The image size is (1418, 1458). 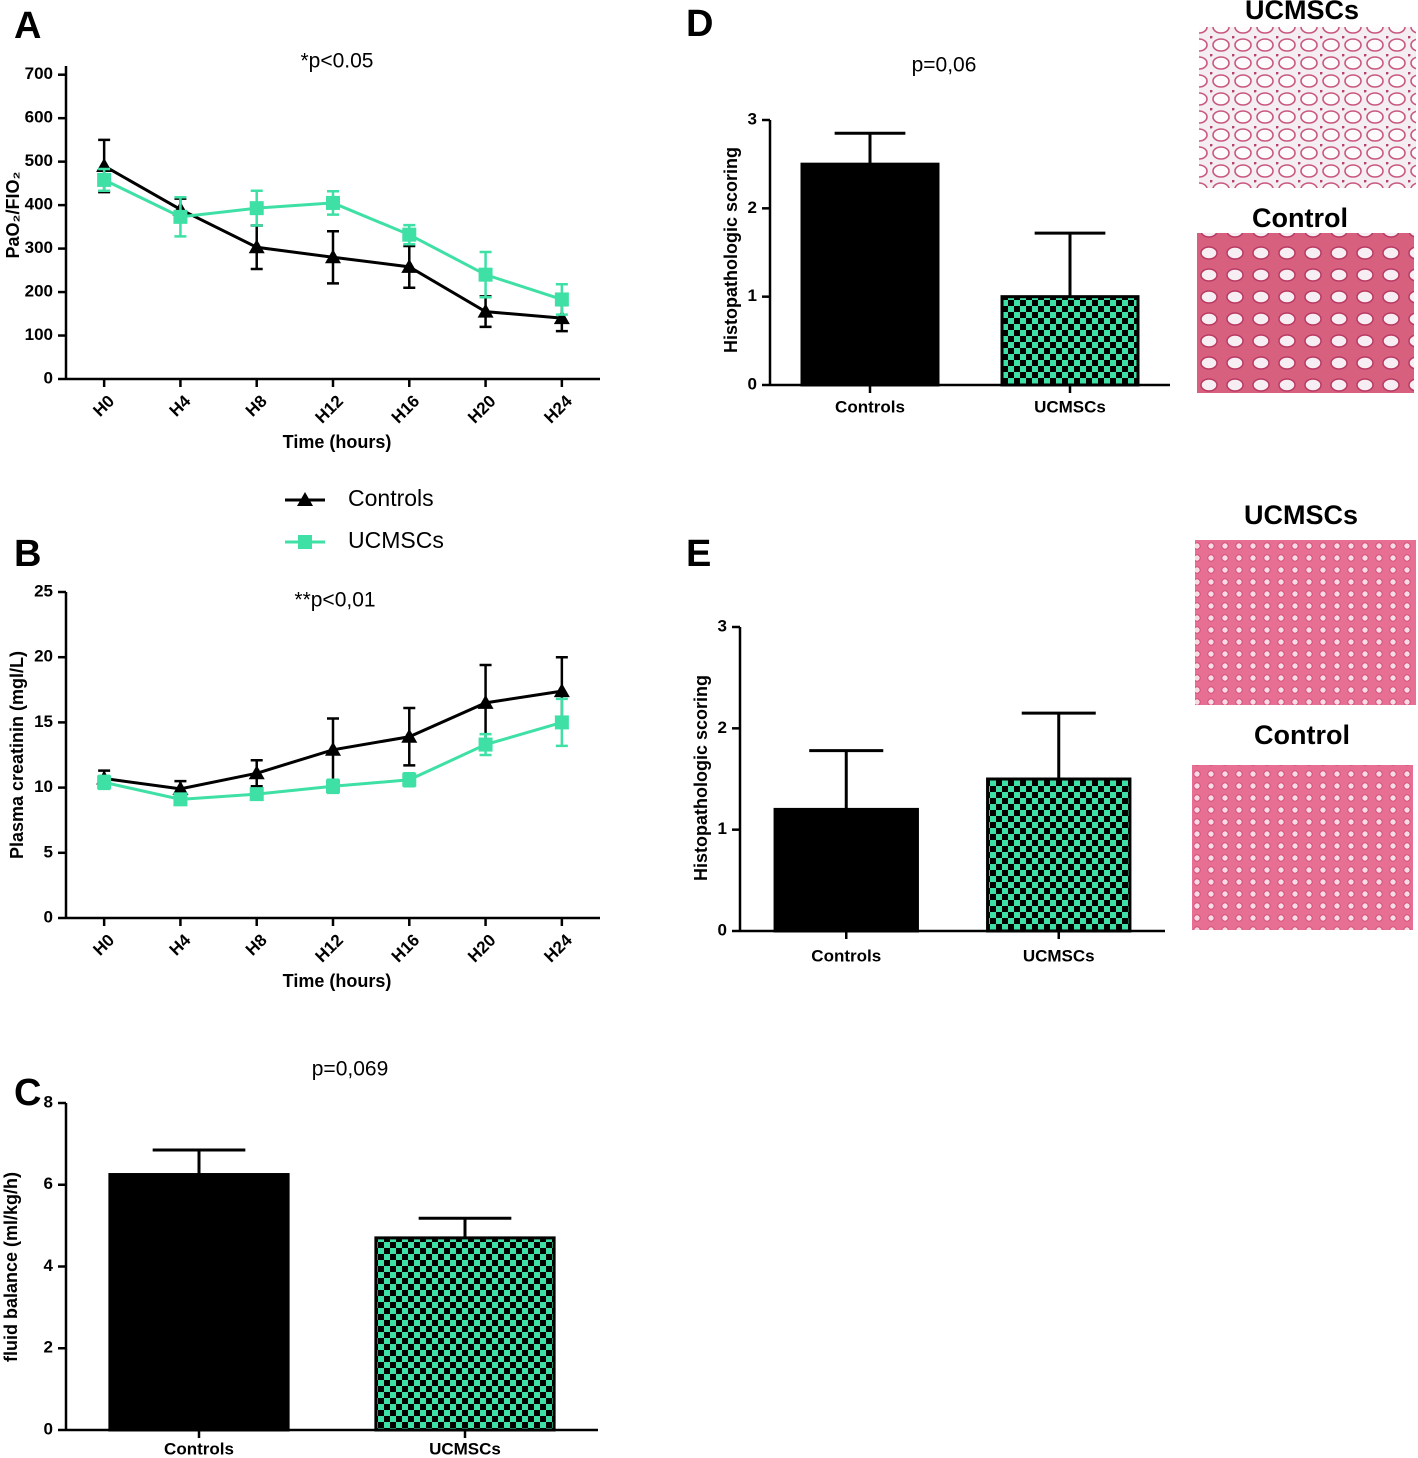 What do you see at coordinates (944, 65) in the screenshot?
I see `annotation: p=0,06` at bounding box center [944, 65].